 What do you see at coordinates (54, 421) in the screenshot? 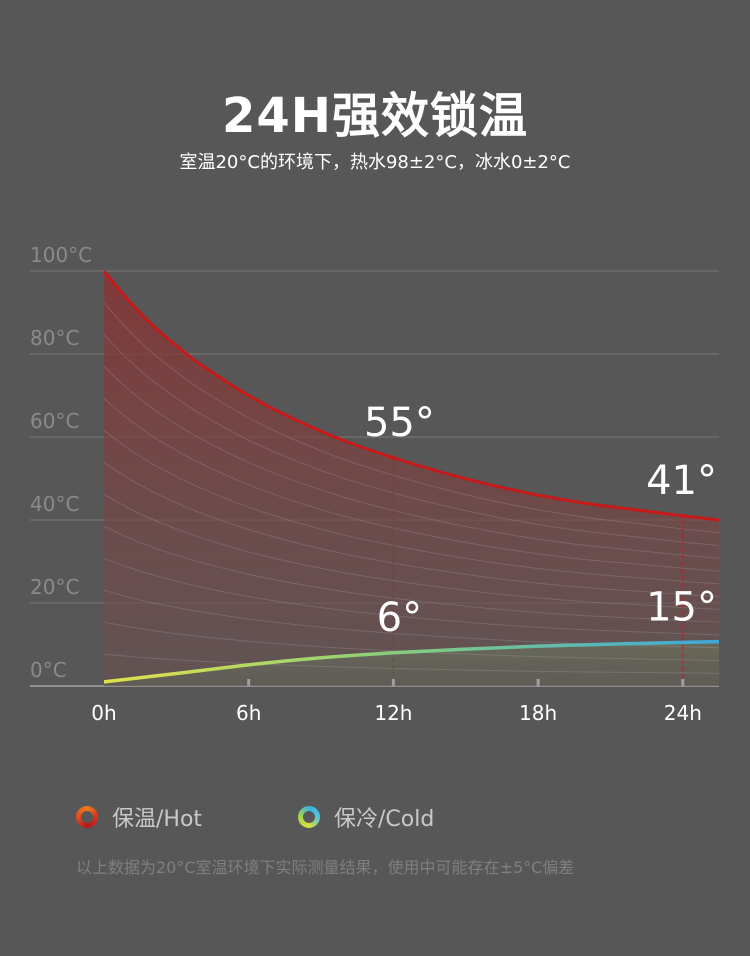
I see `y-tick-label: 60°C` at bounding box center [54, 421].